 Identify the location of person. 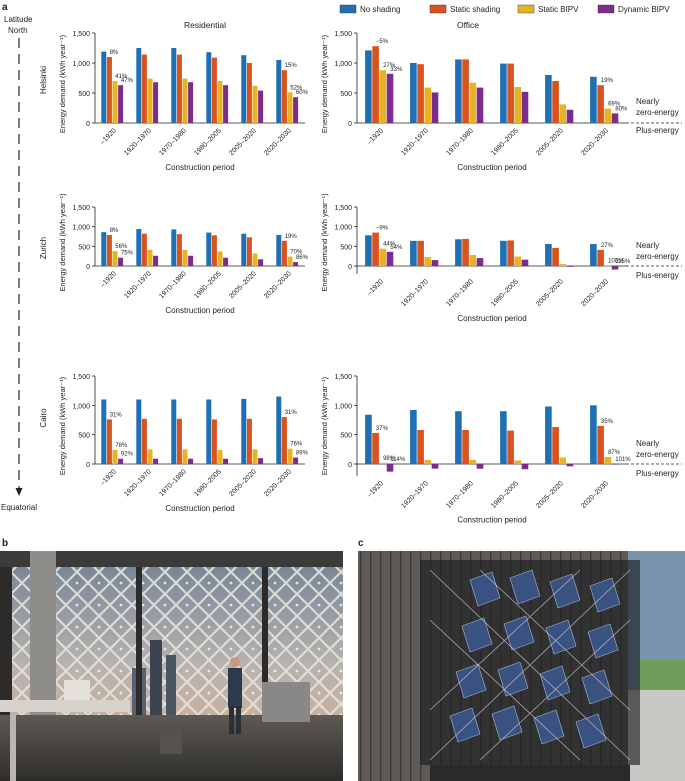
(235, 688).